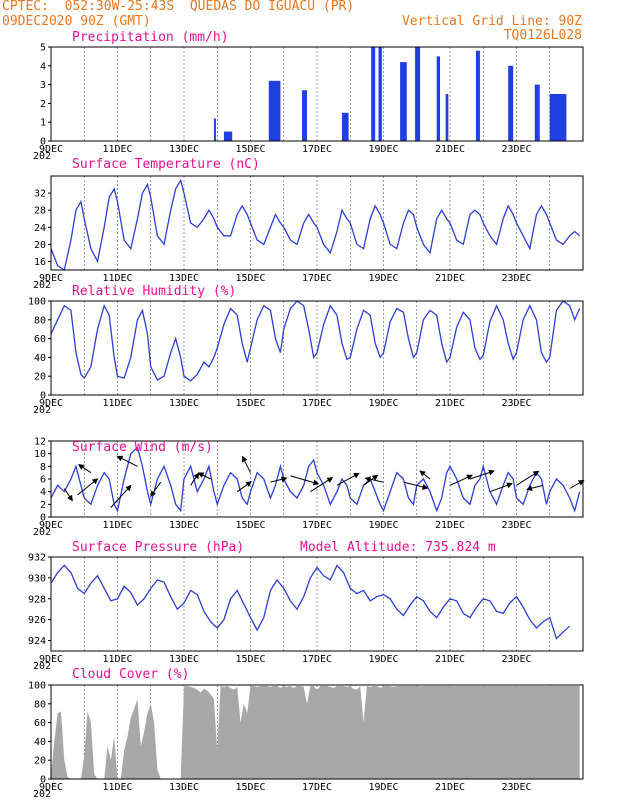  What do you see at coordinates (43, 123) in the screenshot?
I see `y-tick-label: 1` at bounding box center [43, 123].